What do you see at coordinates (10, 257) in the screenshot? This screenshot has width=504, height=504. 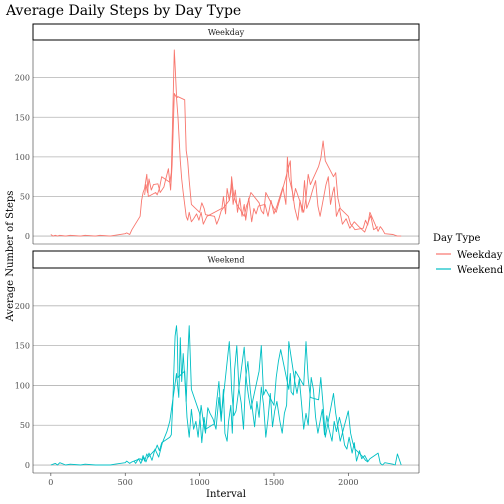 I see `y-axis-title: Average Number of Steps` at bounding box center [10, 257].